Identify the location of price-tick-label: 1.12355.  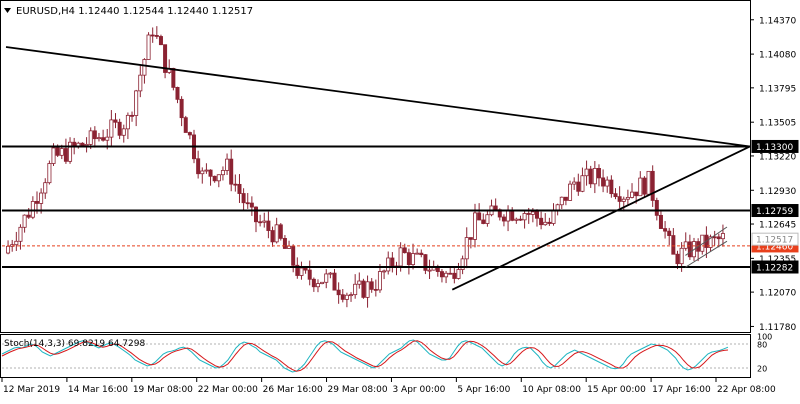
(777, 260).